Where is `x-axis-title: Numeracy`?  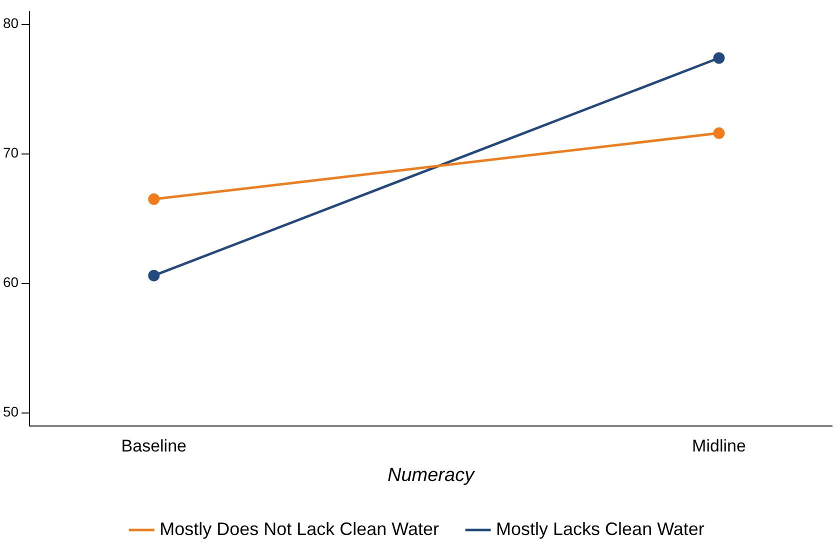 x-axis-title: Numeracy is located at coordinates (431, 475).